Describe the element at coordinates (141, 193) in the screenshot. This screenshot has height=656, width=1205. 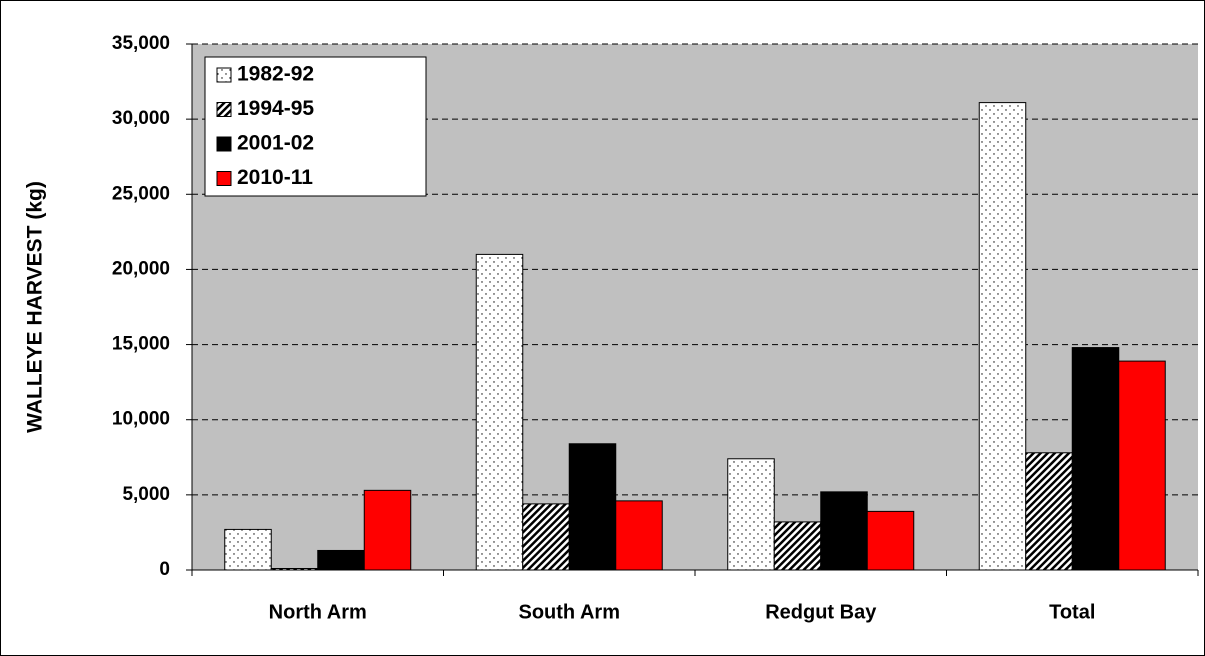
I see `y-tick-label: 25,000` at that location.